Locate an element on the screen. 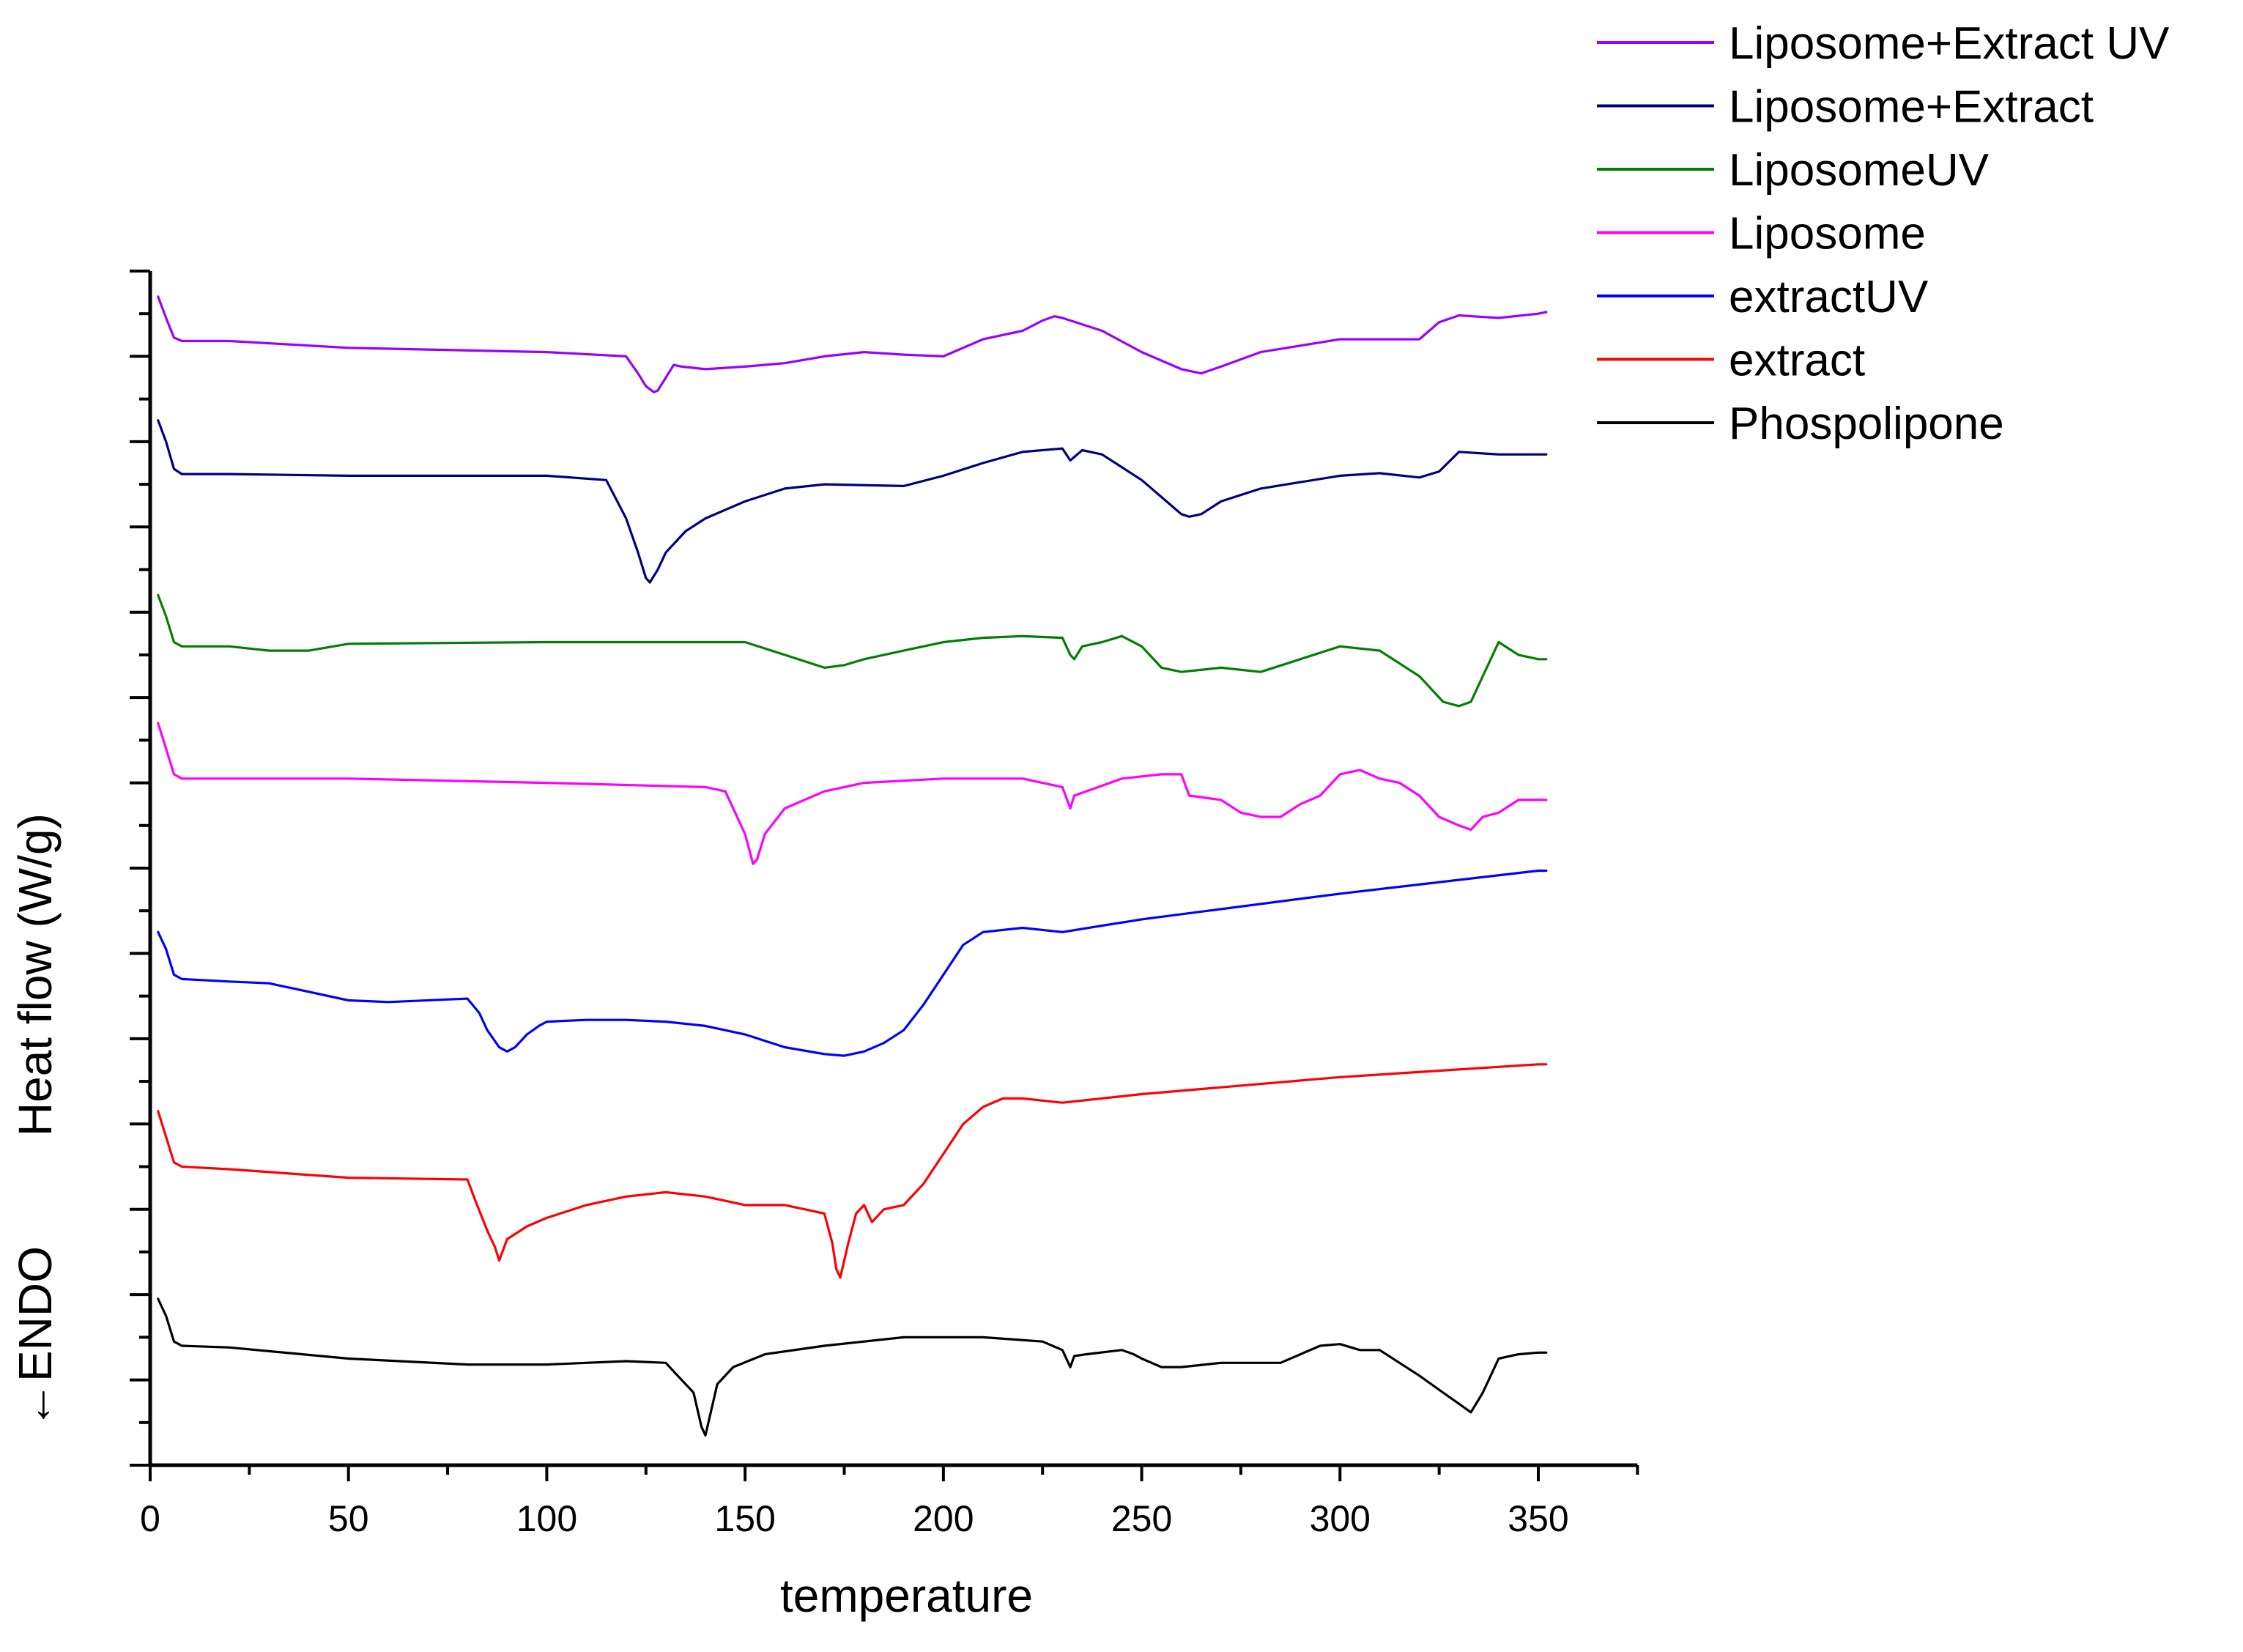 The height and width of the screenshot is (1652, 2243). x-tick-label: 150 is located at coordinates (744, 1518).